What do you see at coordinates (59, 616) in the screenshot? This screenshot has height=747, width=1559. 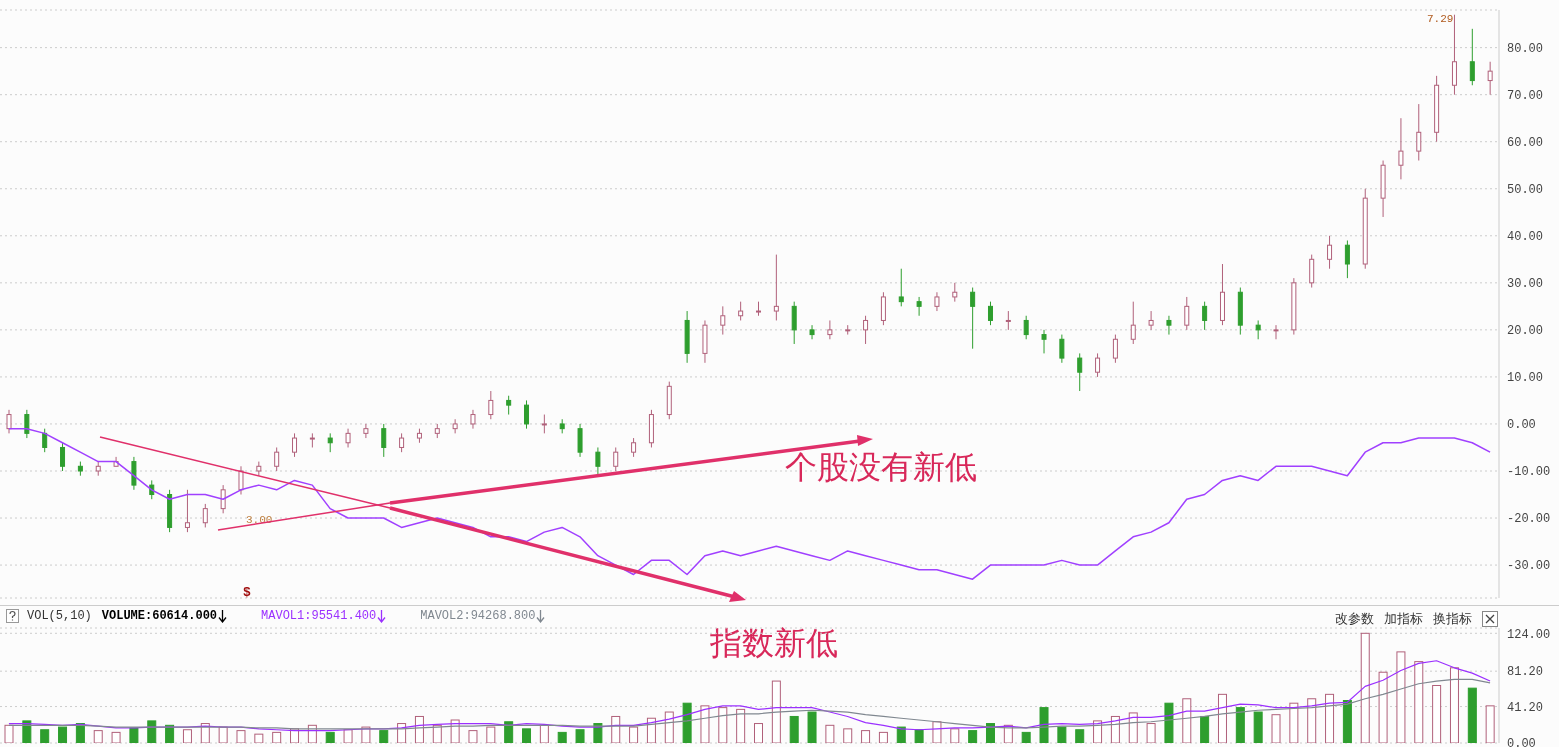 I see `chart-title: VOL(5,10)` at bounding box center [59, 616].